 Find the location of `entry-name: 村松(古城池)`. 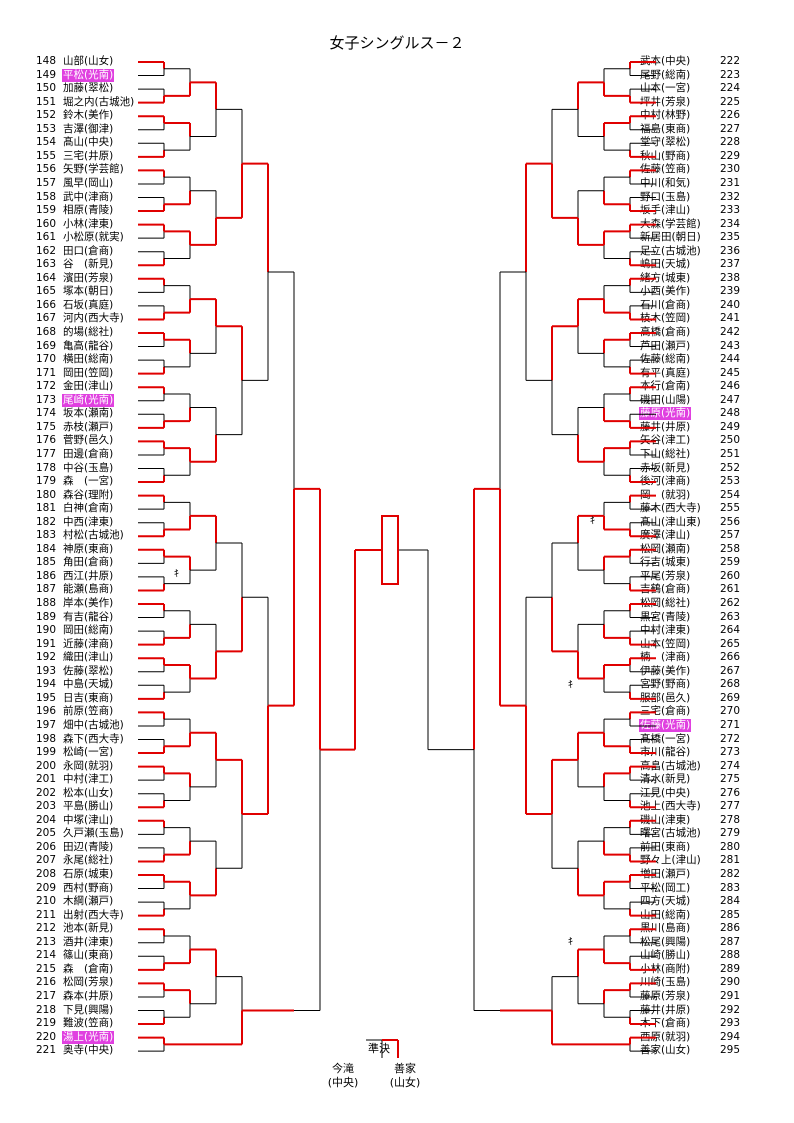

entry-name: 村松(古城池) is located at coordinates (93, 535).